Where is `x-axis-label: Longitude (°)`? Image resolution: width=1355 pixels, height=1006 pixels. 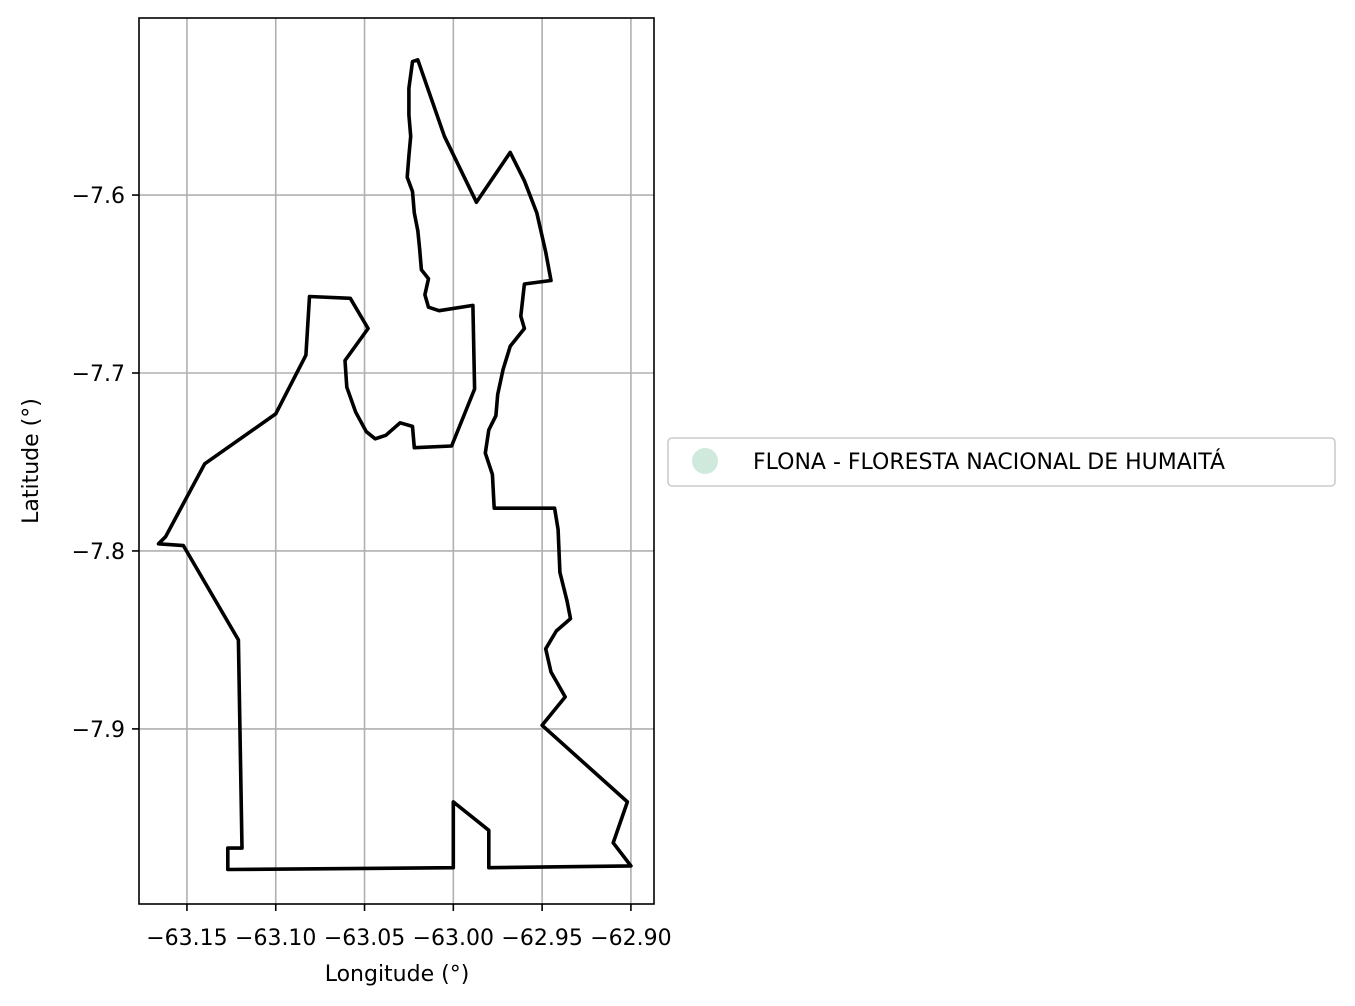 x-axis-label: Longitude (°) is located at coordinates (397, 974).